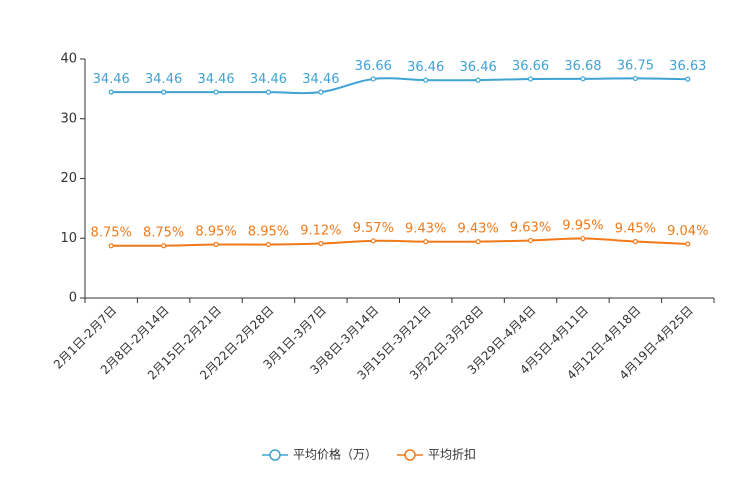  I want to click on y-tick-label: 0, so click(73, 298).